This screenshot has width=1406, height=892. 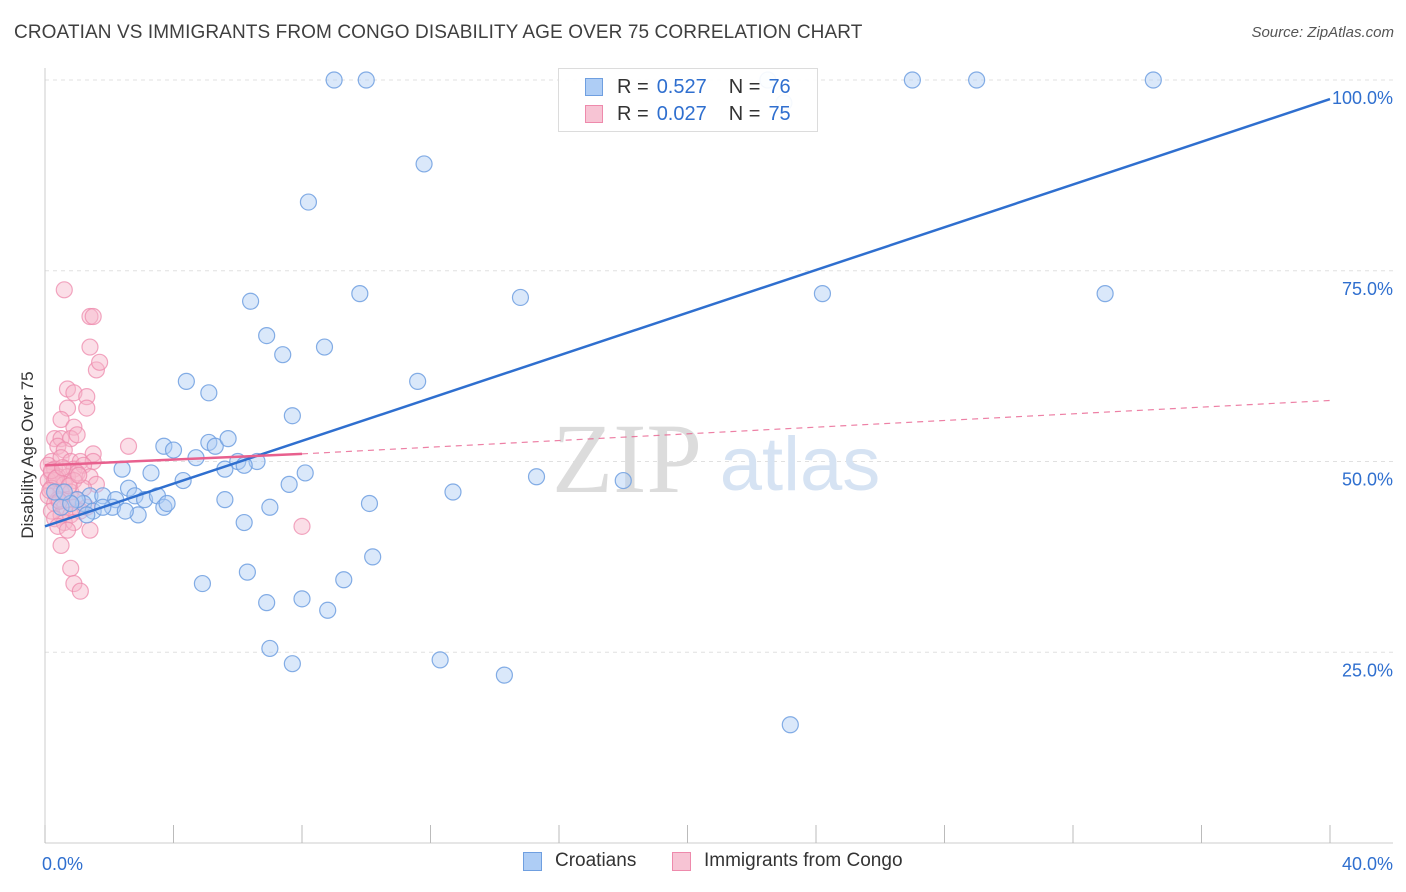 I want to click on x-tick-label: 40.0%, so click(x=1367, y=864).